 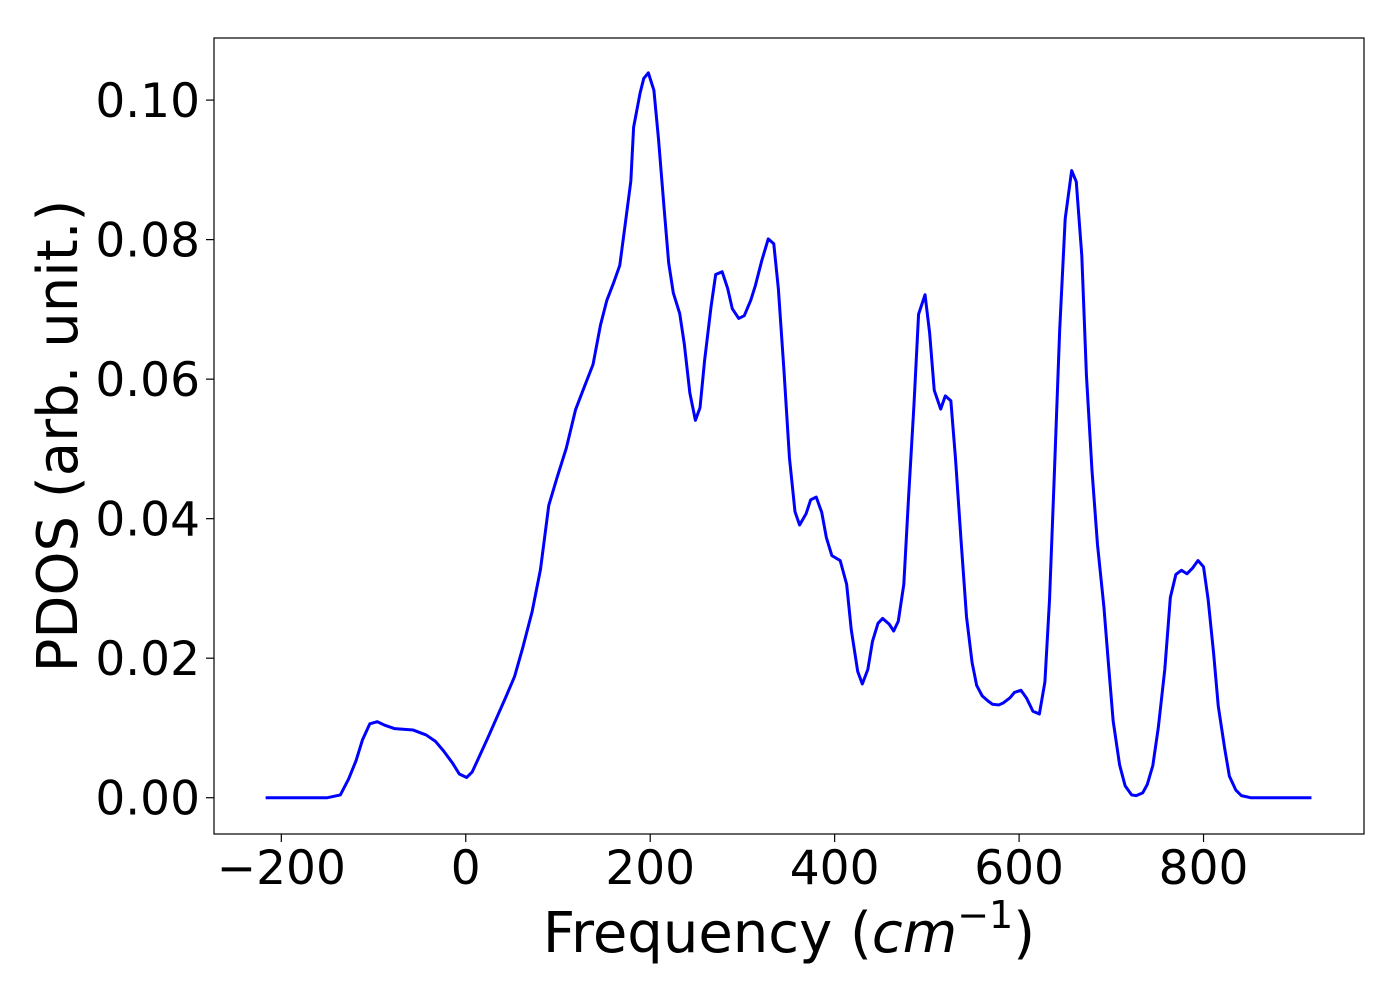 What do you see at coordinates (650, 868) in the screenshot?
I see `x-tick-label: 200` at bounding box center [650, 868].